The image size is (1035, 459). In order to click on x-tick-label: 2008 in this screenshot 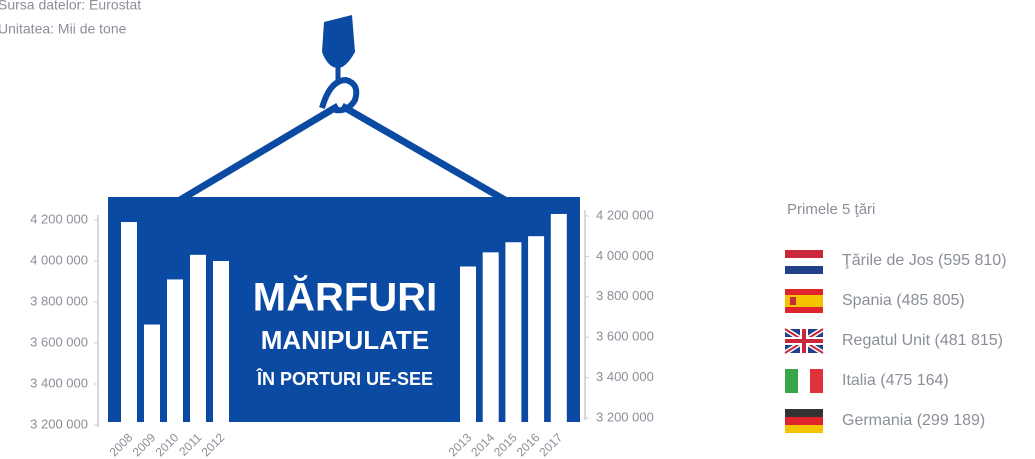, I will do `click(121, 444)`.